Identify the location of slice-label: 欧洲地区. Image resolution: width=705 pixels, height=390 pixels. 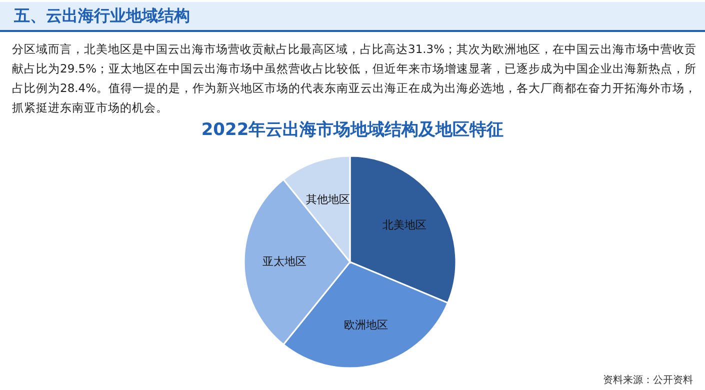
(366, 325).